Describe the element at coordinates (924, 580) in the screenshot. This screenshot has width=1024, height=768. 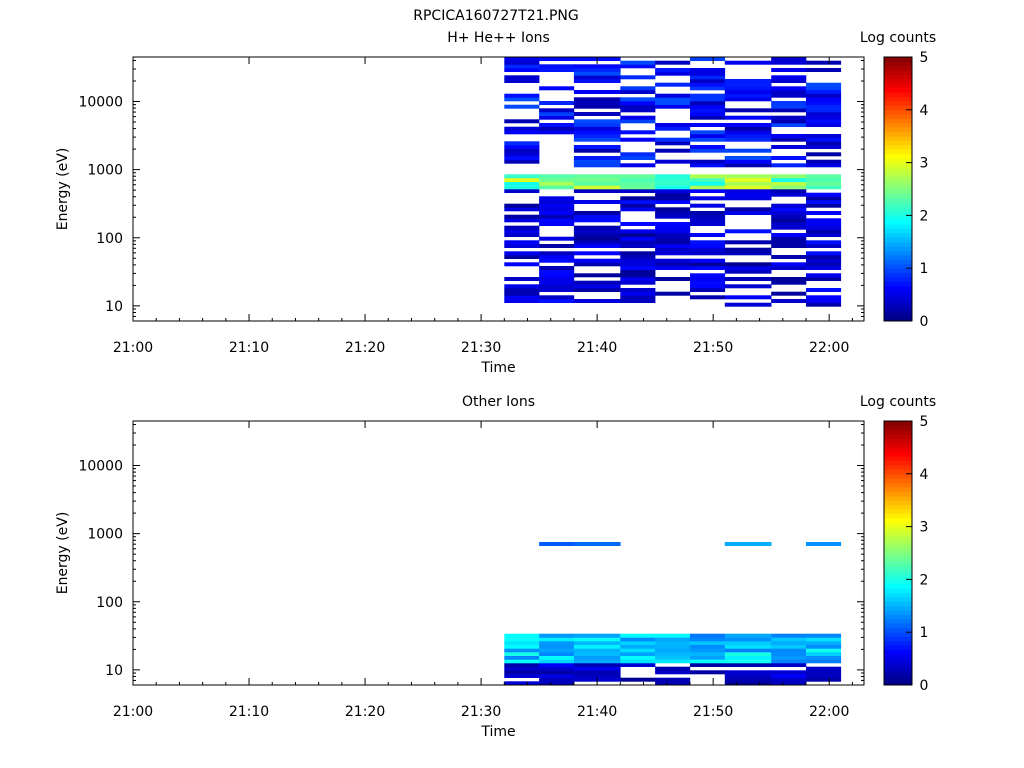
I see `colorbar-tick-label: 2` at that location.